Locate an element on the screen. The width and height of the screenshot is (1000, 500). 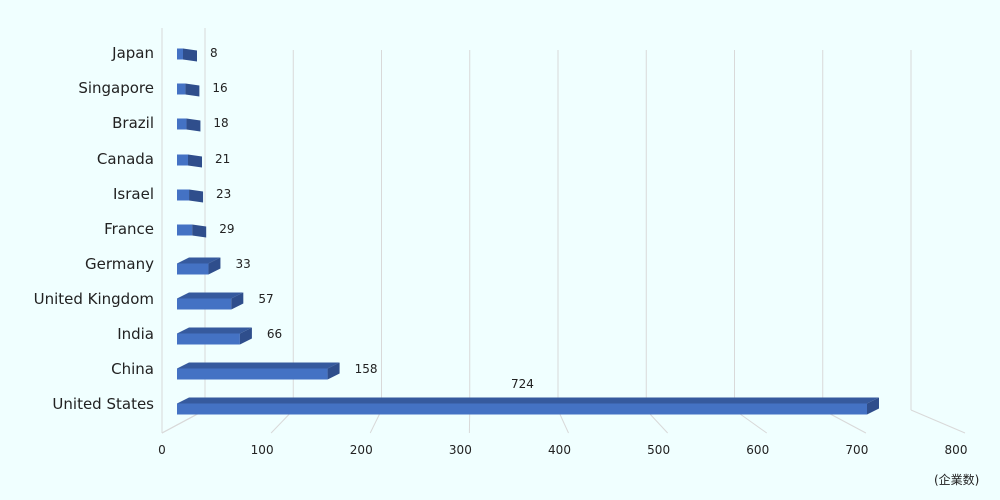
x-tick-label: 700 is located at coordinates (857, 450).